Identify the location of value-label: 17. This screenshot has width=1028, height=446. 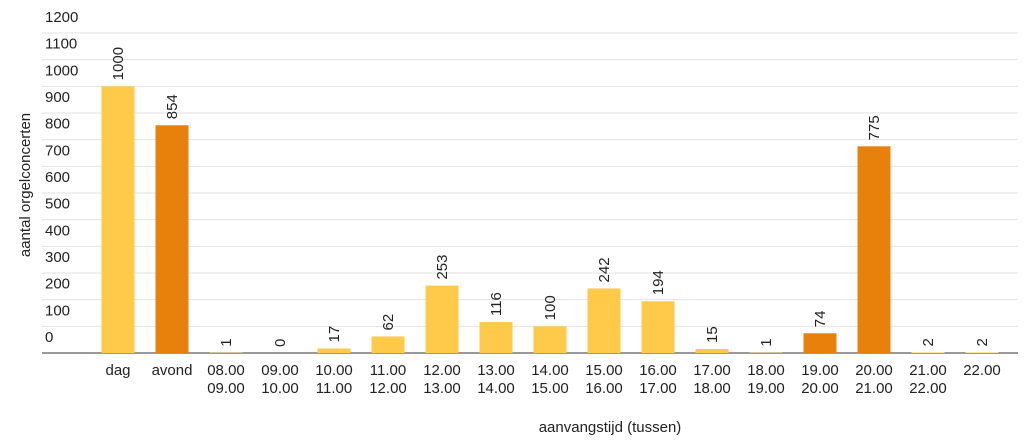
(334, 334).